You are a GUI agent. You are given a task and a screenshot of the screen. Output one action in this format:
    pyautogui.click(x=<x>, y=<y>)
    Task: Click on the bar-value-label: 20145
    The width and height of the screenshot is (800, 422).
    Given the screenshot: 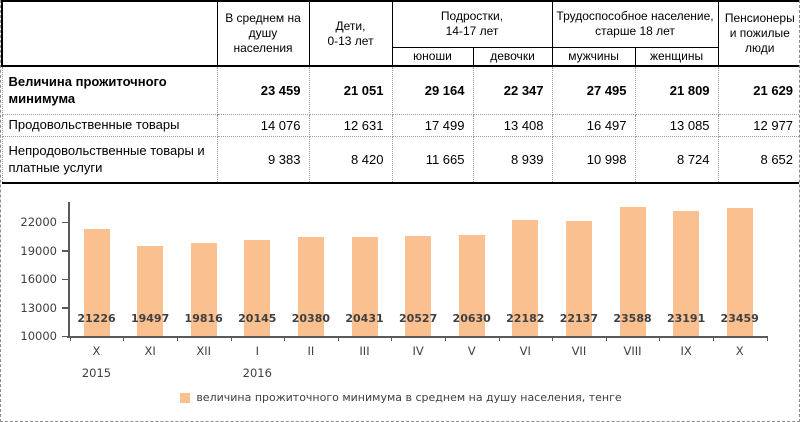 What is the action you would take?
    pyautogui.click(x=257, y=318)
    